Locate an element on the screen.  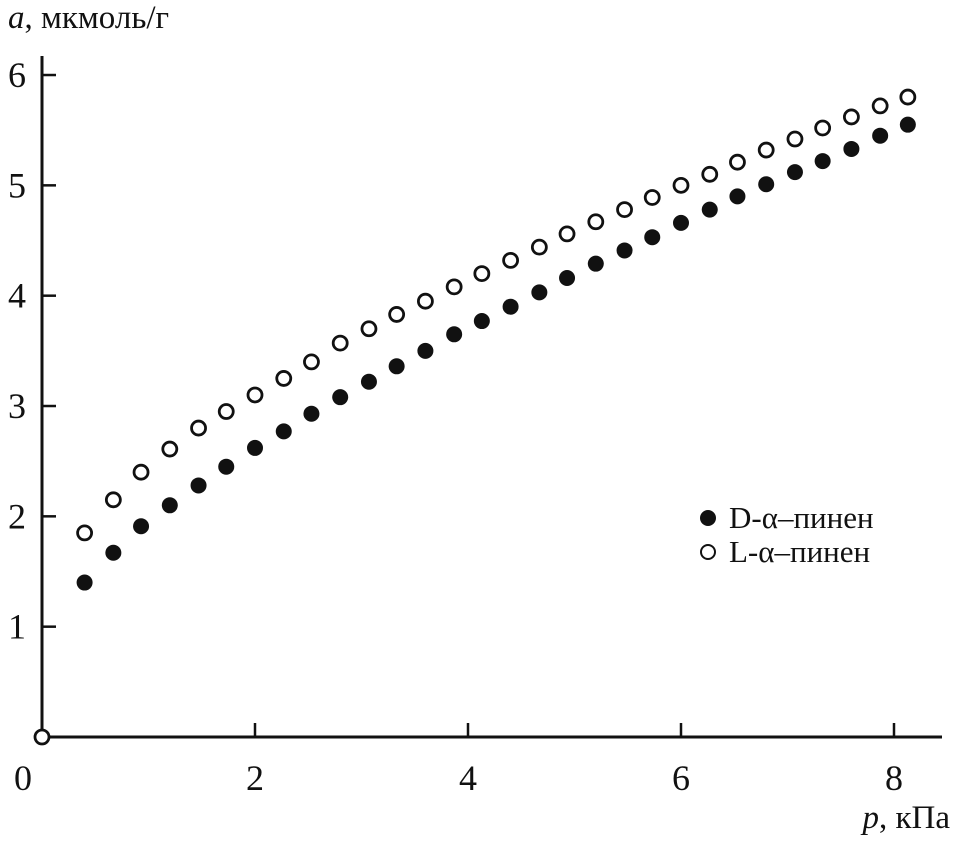
x-tick-label: 0 is located at coordinates (23, 778).